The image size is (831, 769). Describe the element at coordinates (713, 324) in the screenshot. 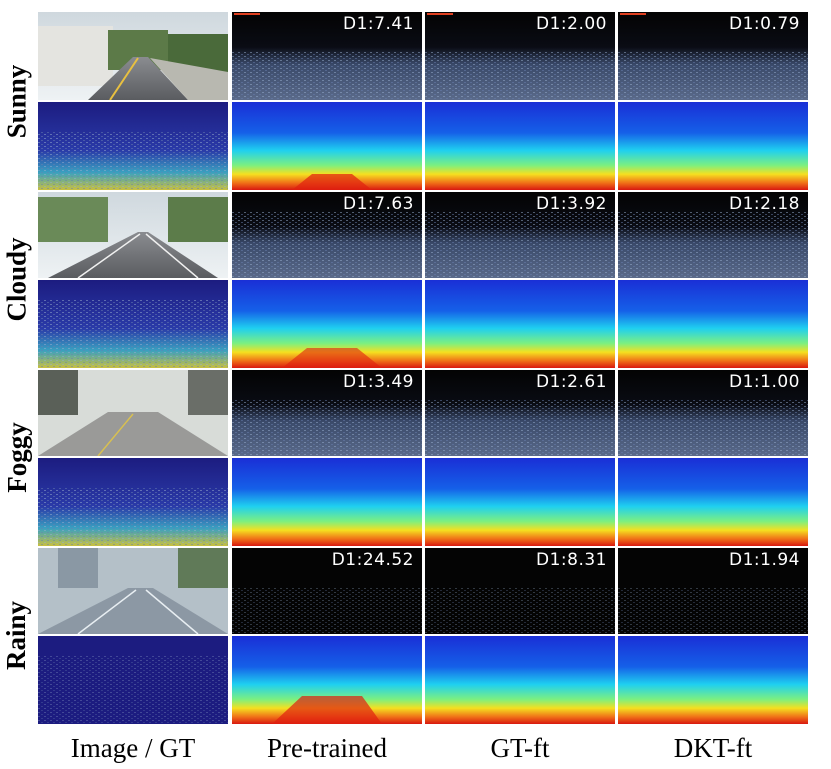

I see `cloudy-dktft-disparity` at that location.